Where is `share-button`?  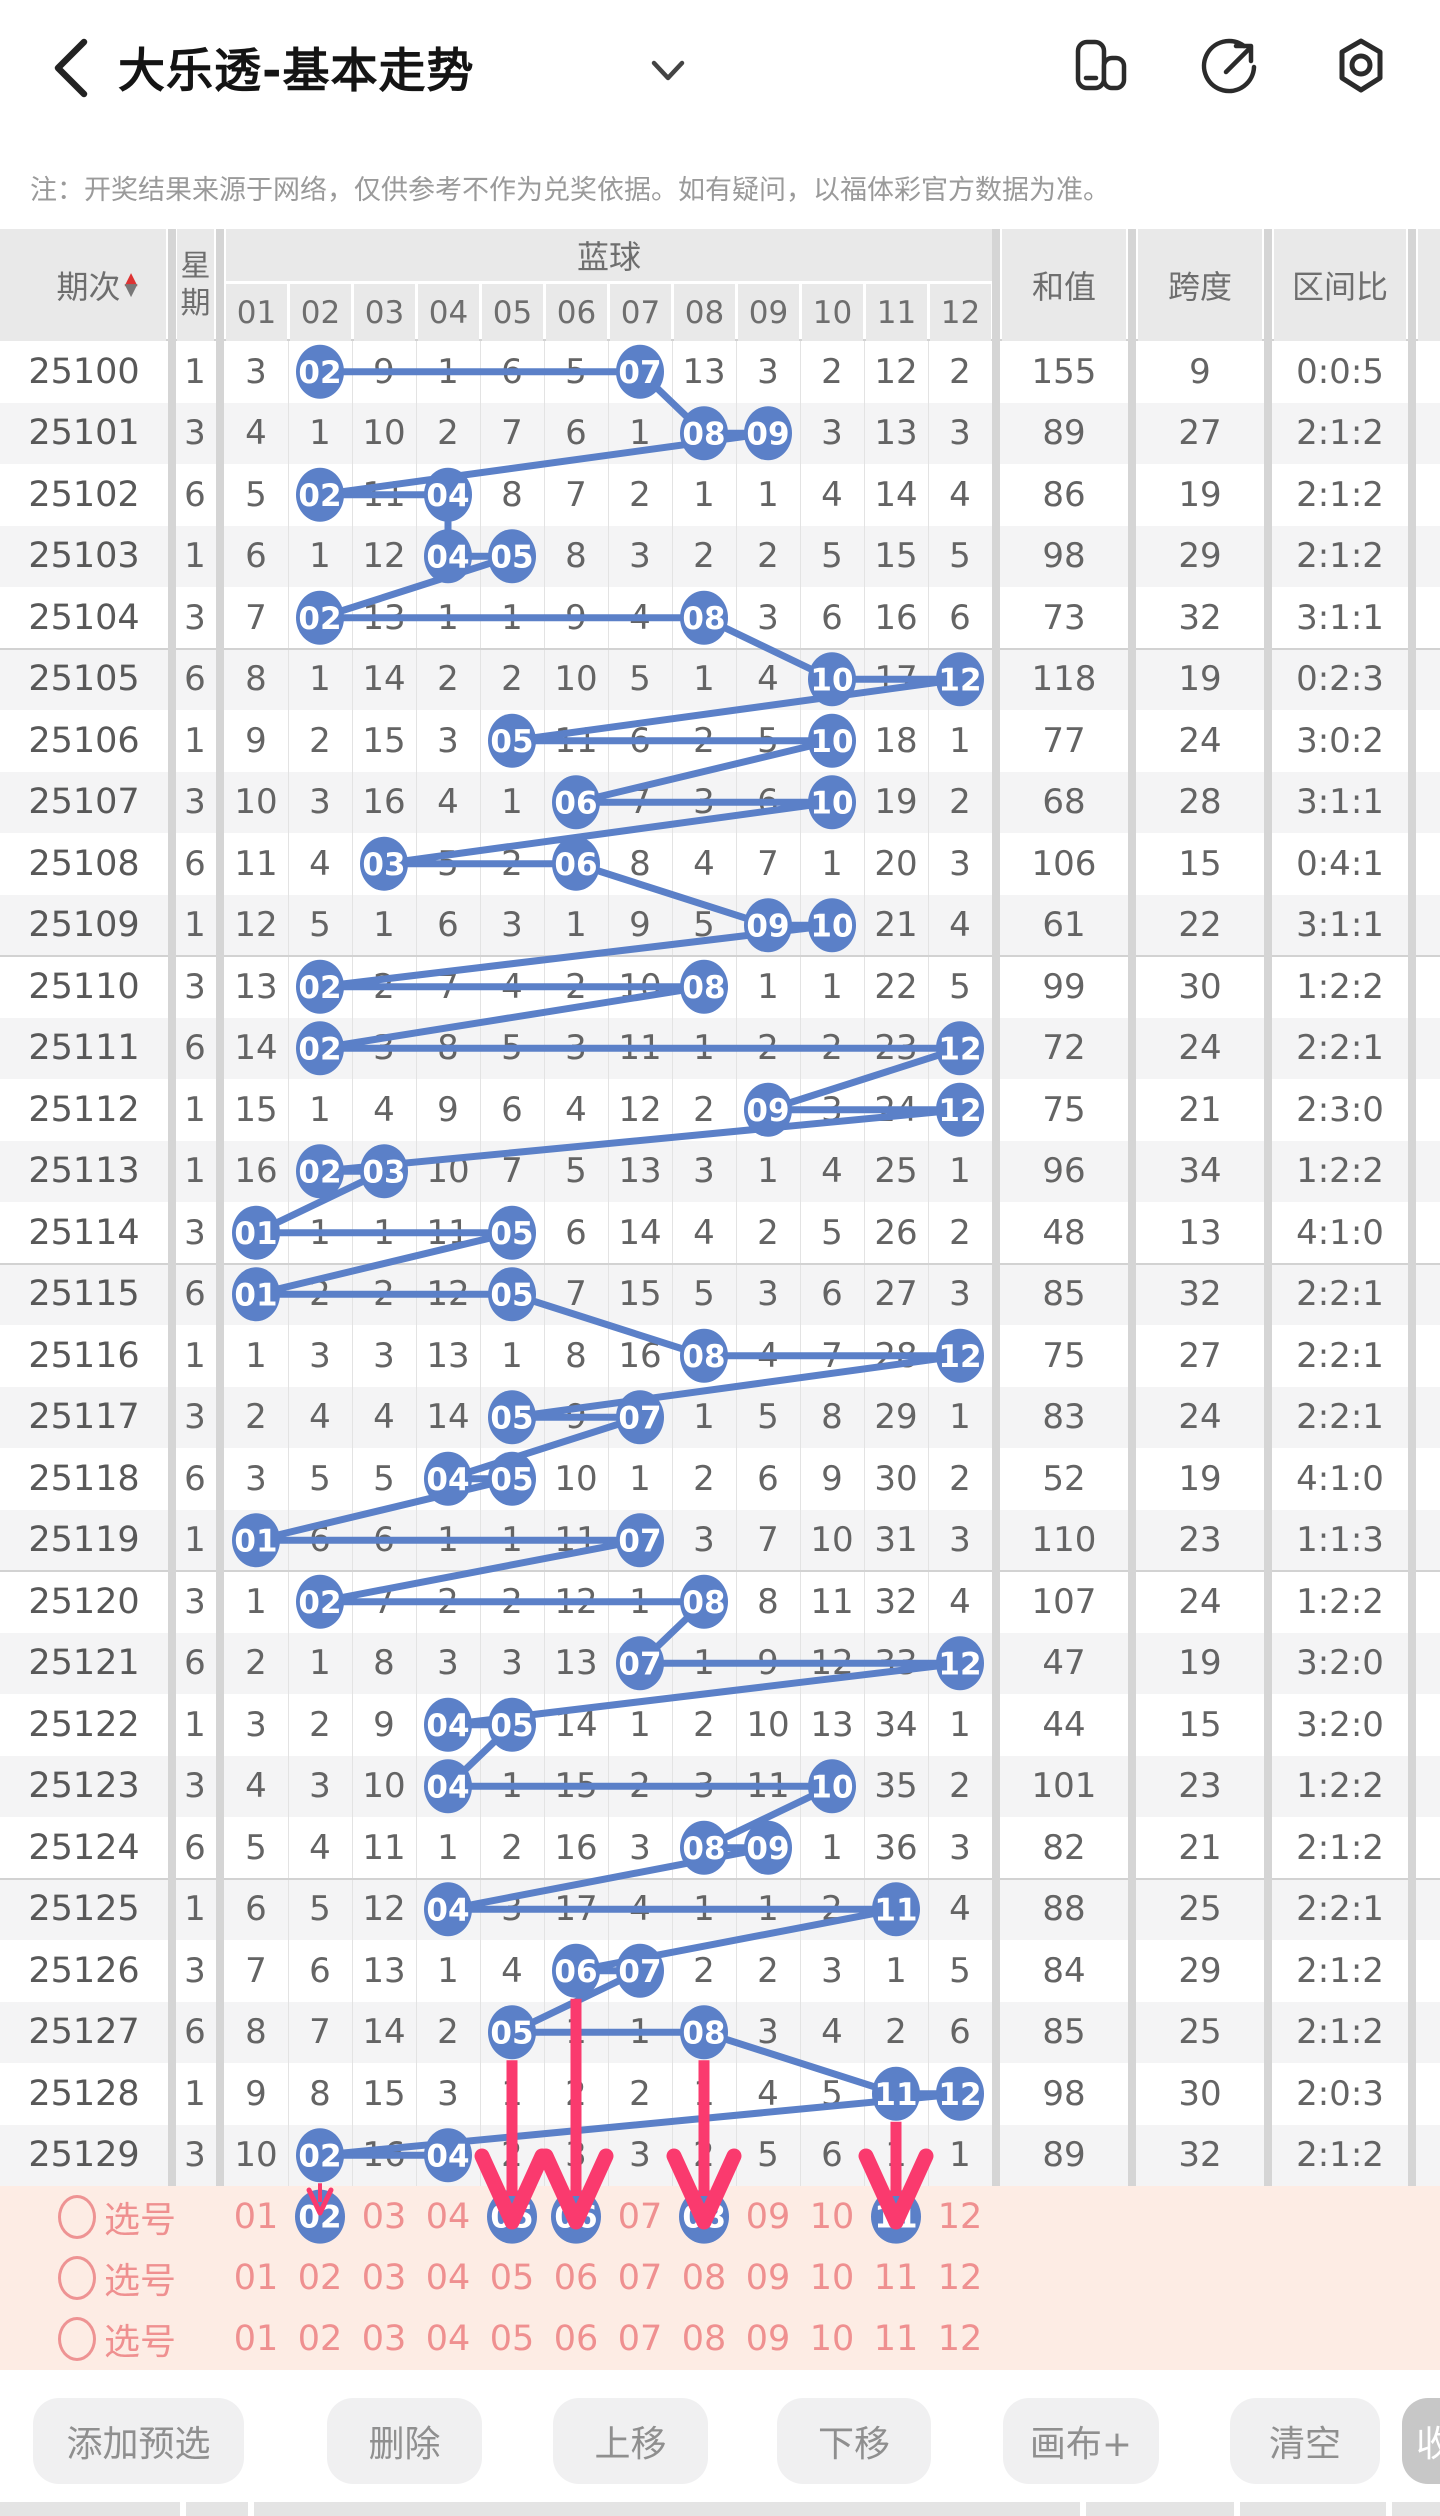 share-button is located at coordinates (1231, 67).